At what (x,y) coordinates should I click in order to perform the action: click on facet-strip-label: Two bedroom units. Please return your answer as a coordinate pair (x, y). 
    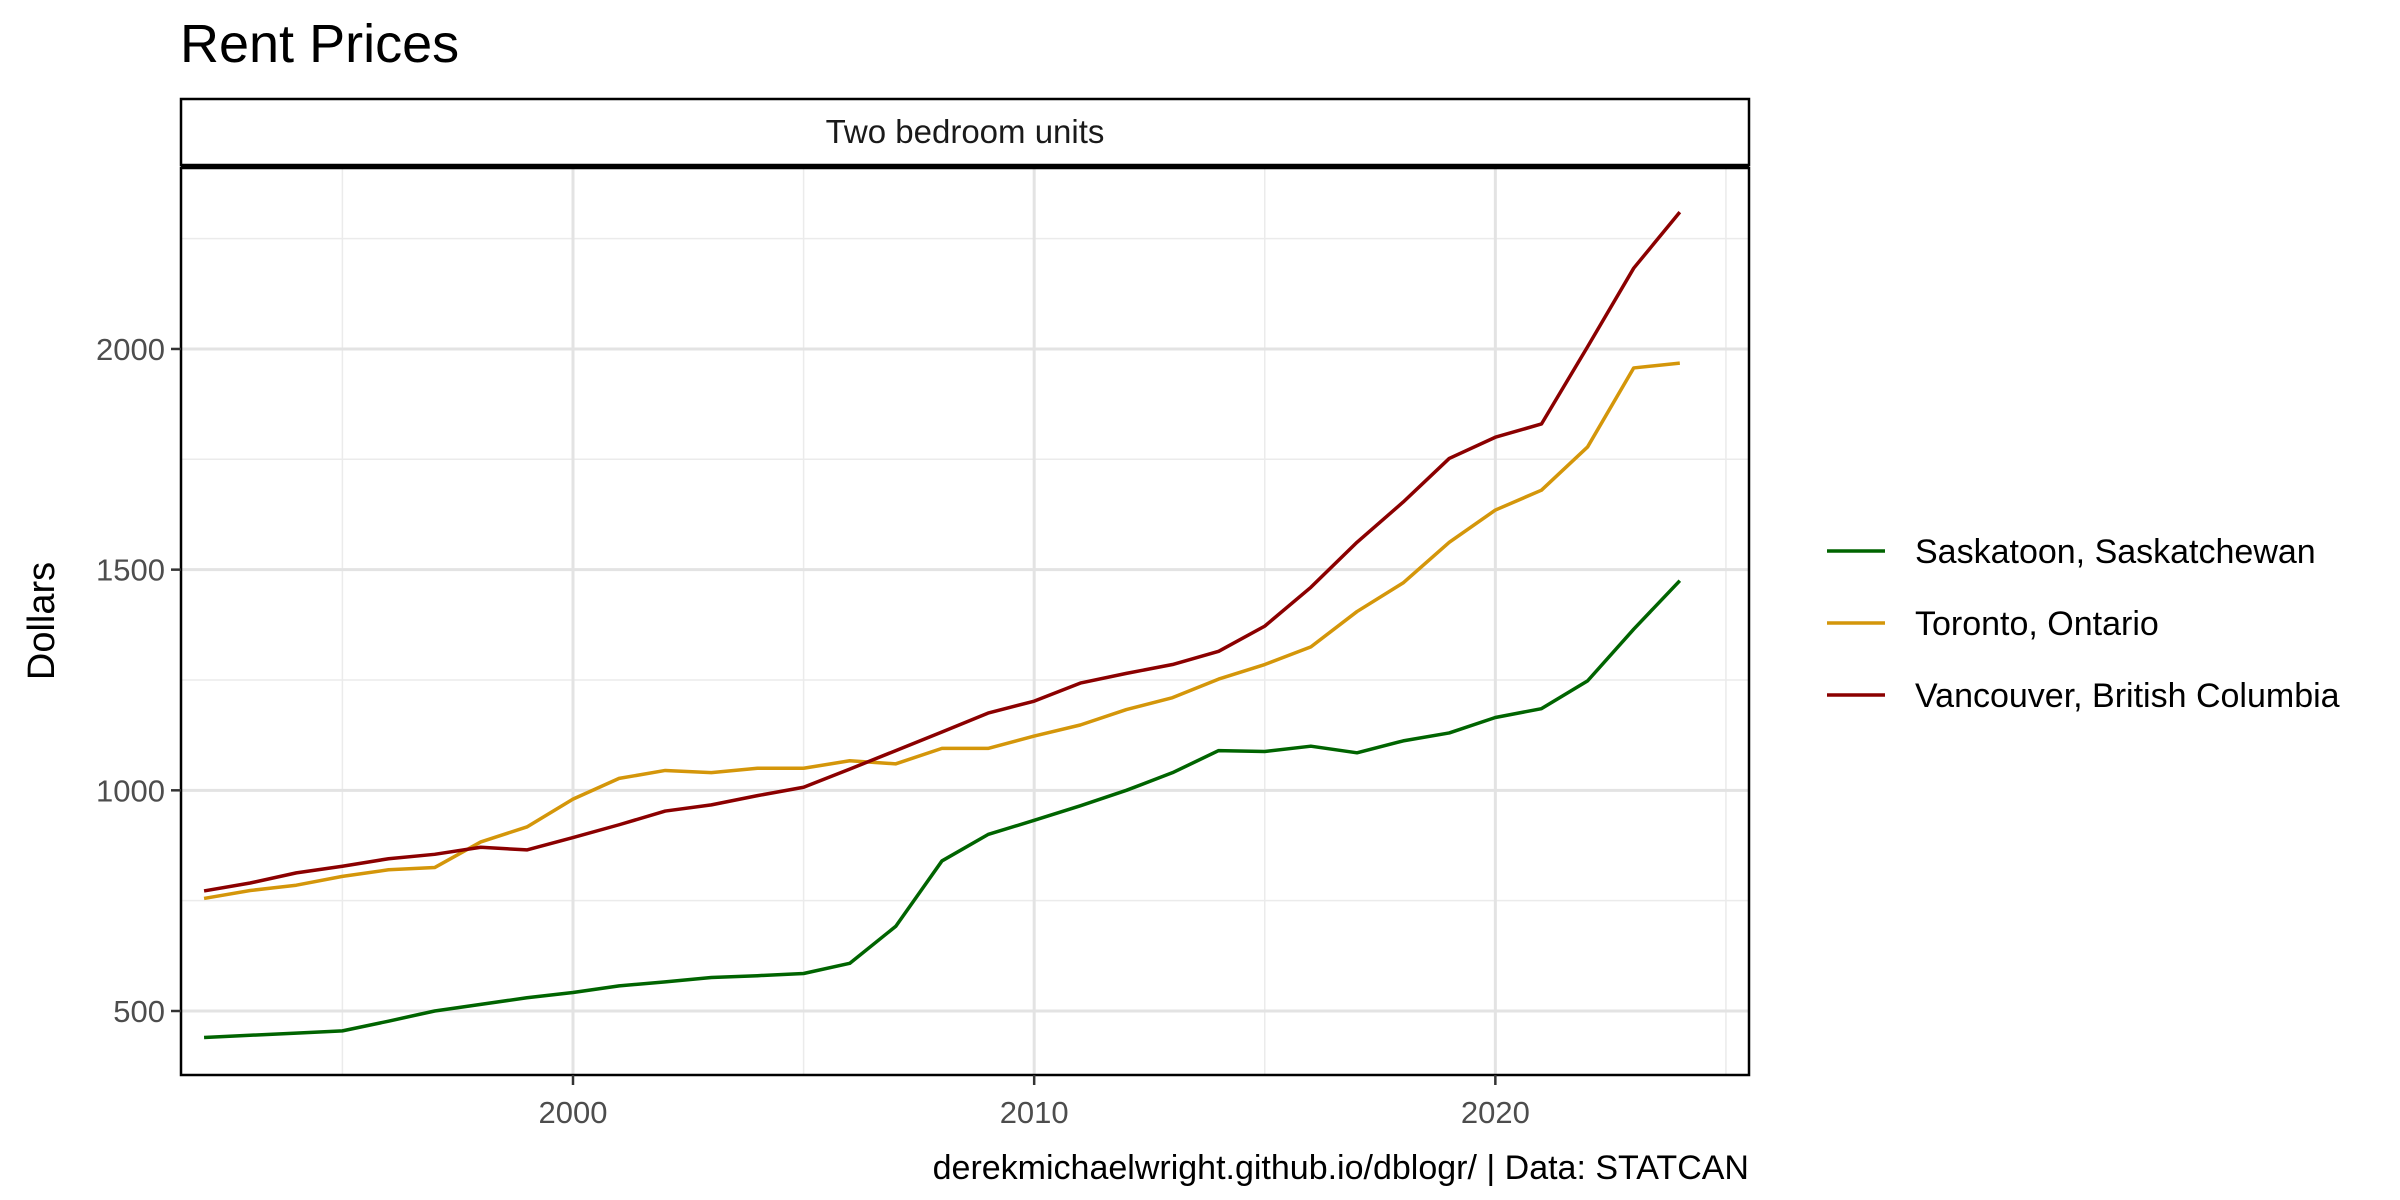
    Looking at the image, I should click on (965, 131).